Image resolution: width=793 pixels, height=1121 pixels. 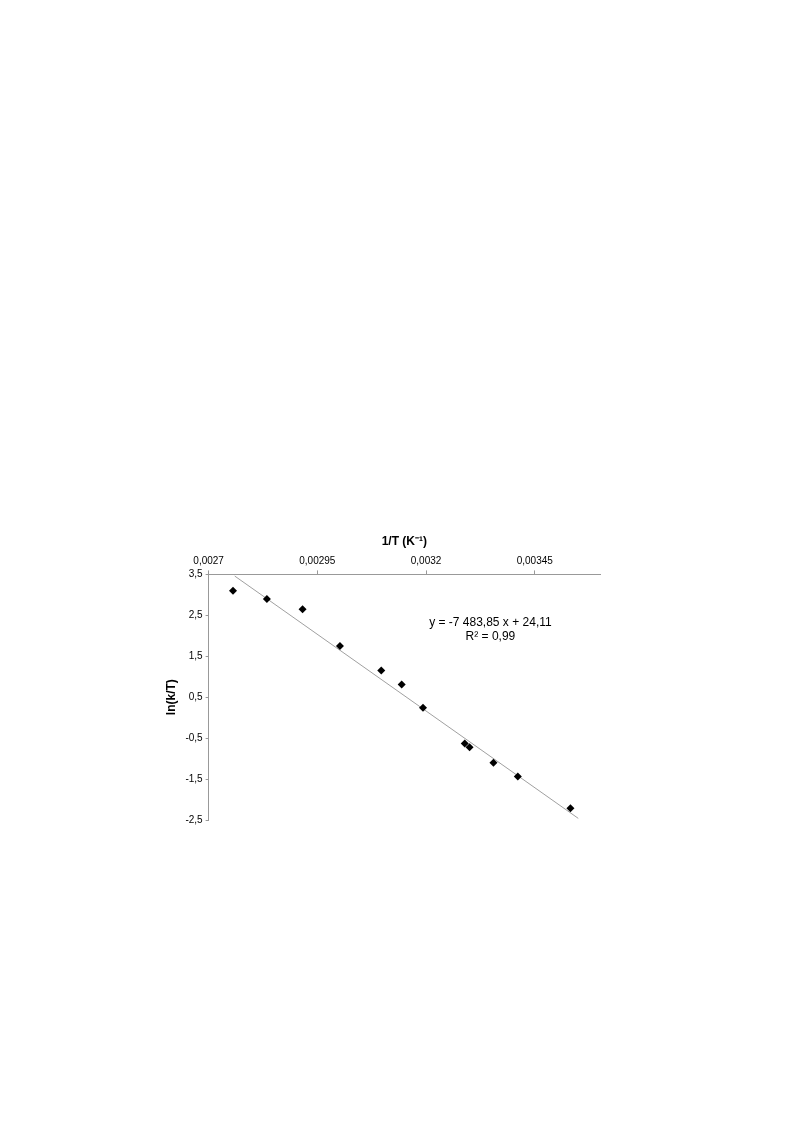 I want to click on y-tick-label: 0,5, so click(x=196, y=696).